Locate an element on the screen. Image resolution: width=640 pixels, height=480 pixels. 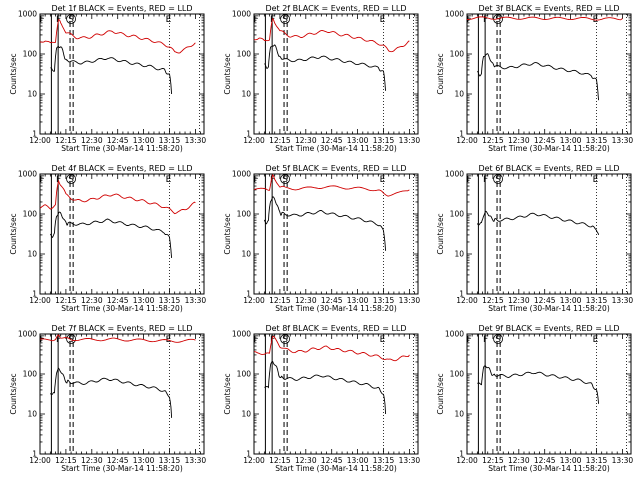
panel-title: Det 3f BLACK = Events, RED = LLD is located at coordinates (548, 8).